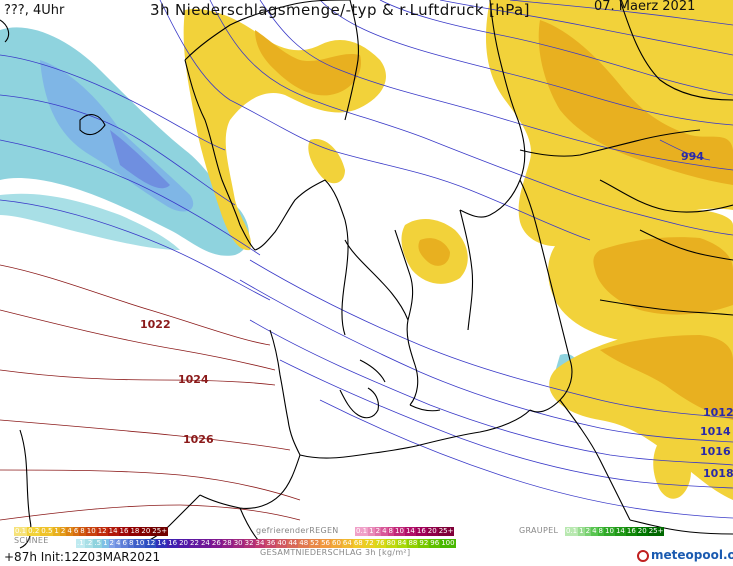 Image resolution: width=733 pixels, height=566 pixels. Describe the element at coordinates (82, 531) in the screenshot. I see `rain-scale-cell-7: 8` at that location.